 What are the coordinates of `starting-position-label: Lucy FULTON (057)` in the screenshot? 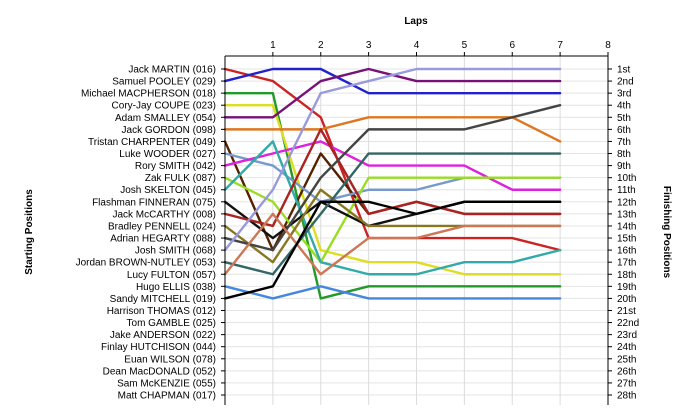 It's located at (171, 275).